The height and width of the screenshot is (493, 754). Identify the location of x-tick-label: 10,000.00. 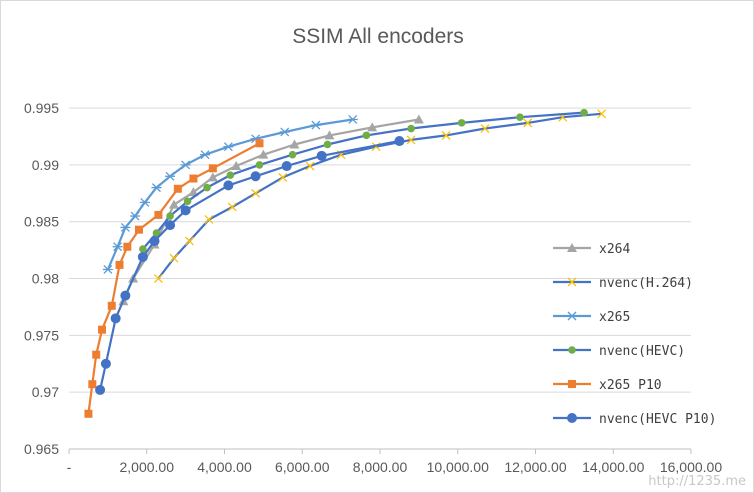
(458, 467).